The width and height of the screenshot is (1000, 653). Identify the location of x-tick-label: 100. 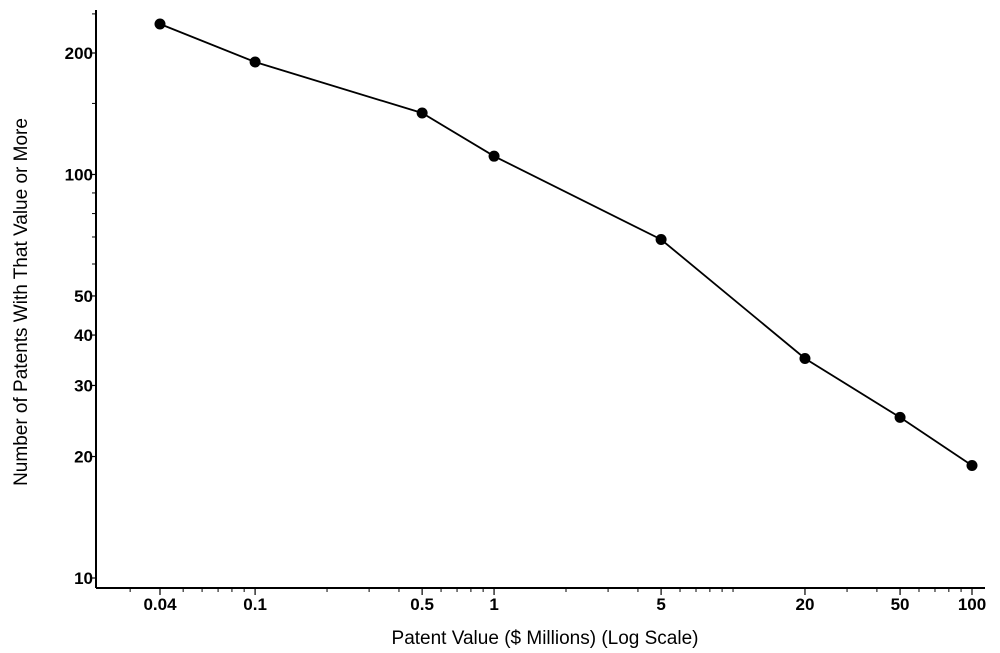
(972, 604).